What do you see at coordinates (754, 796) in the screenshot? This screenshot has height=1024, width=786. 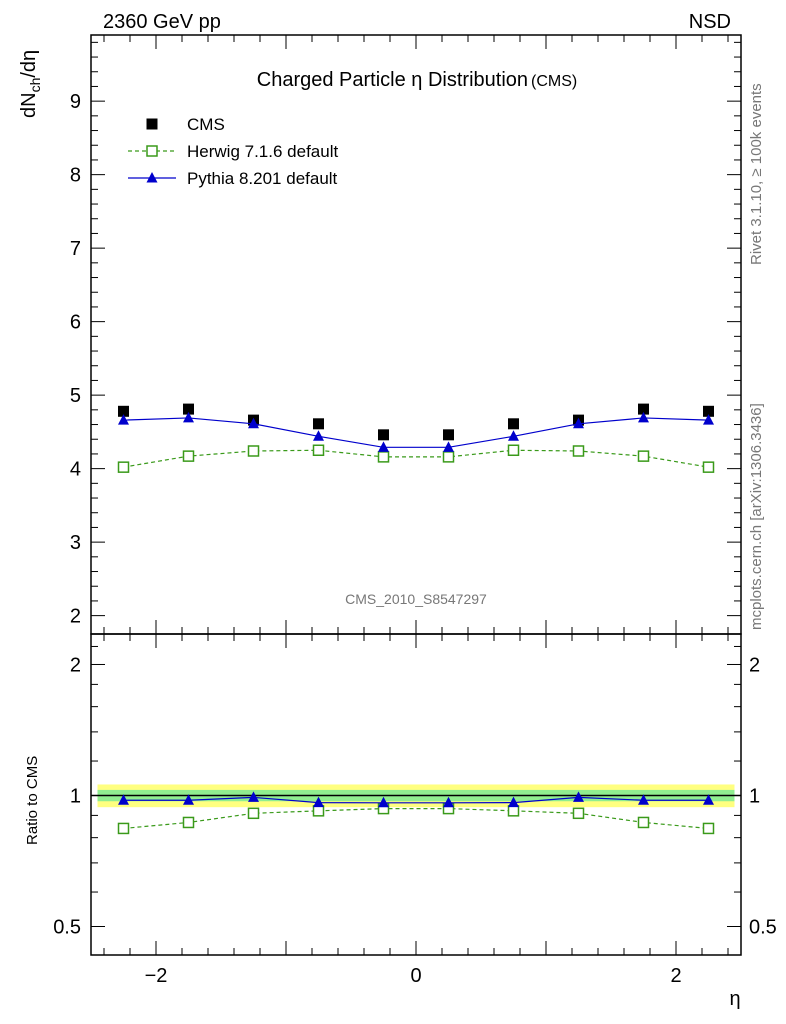 I see `ratio-y-tick-label-right: 1` at bounding box center [754, 796].